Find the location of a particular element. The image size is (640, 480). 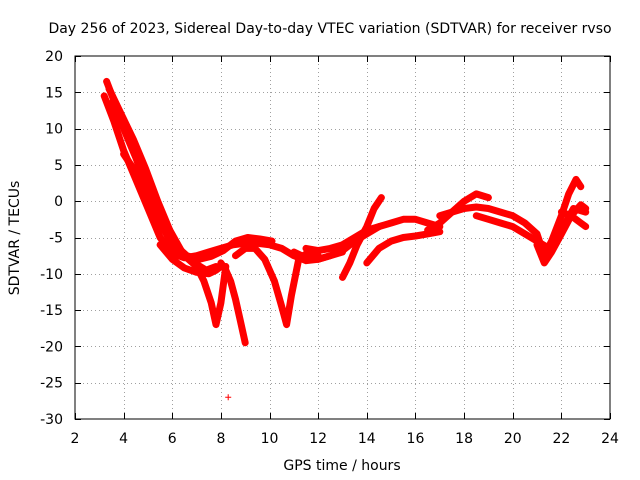

x-tick-label: 20 is located at coordinates (513, 439).